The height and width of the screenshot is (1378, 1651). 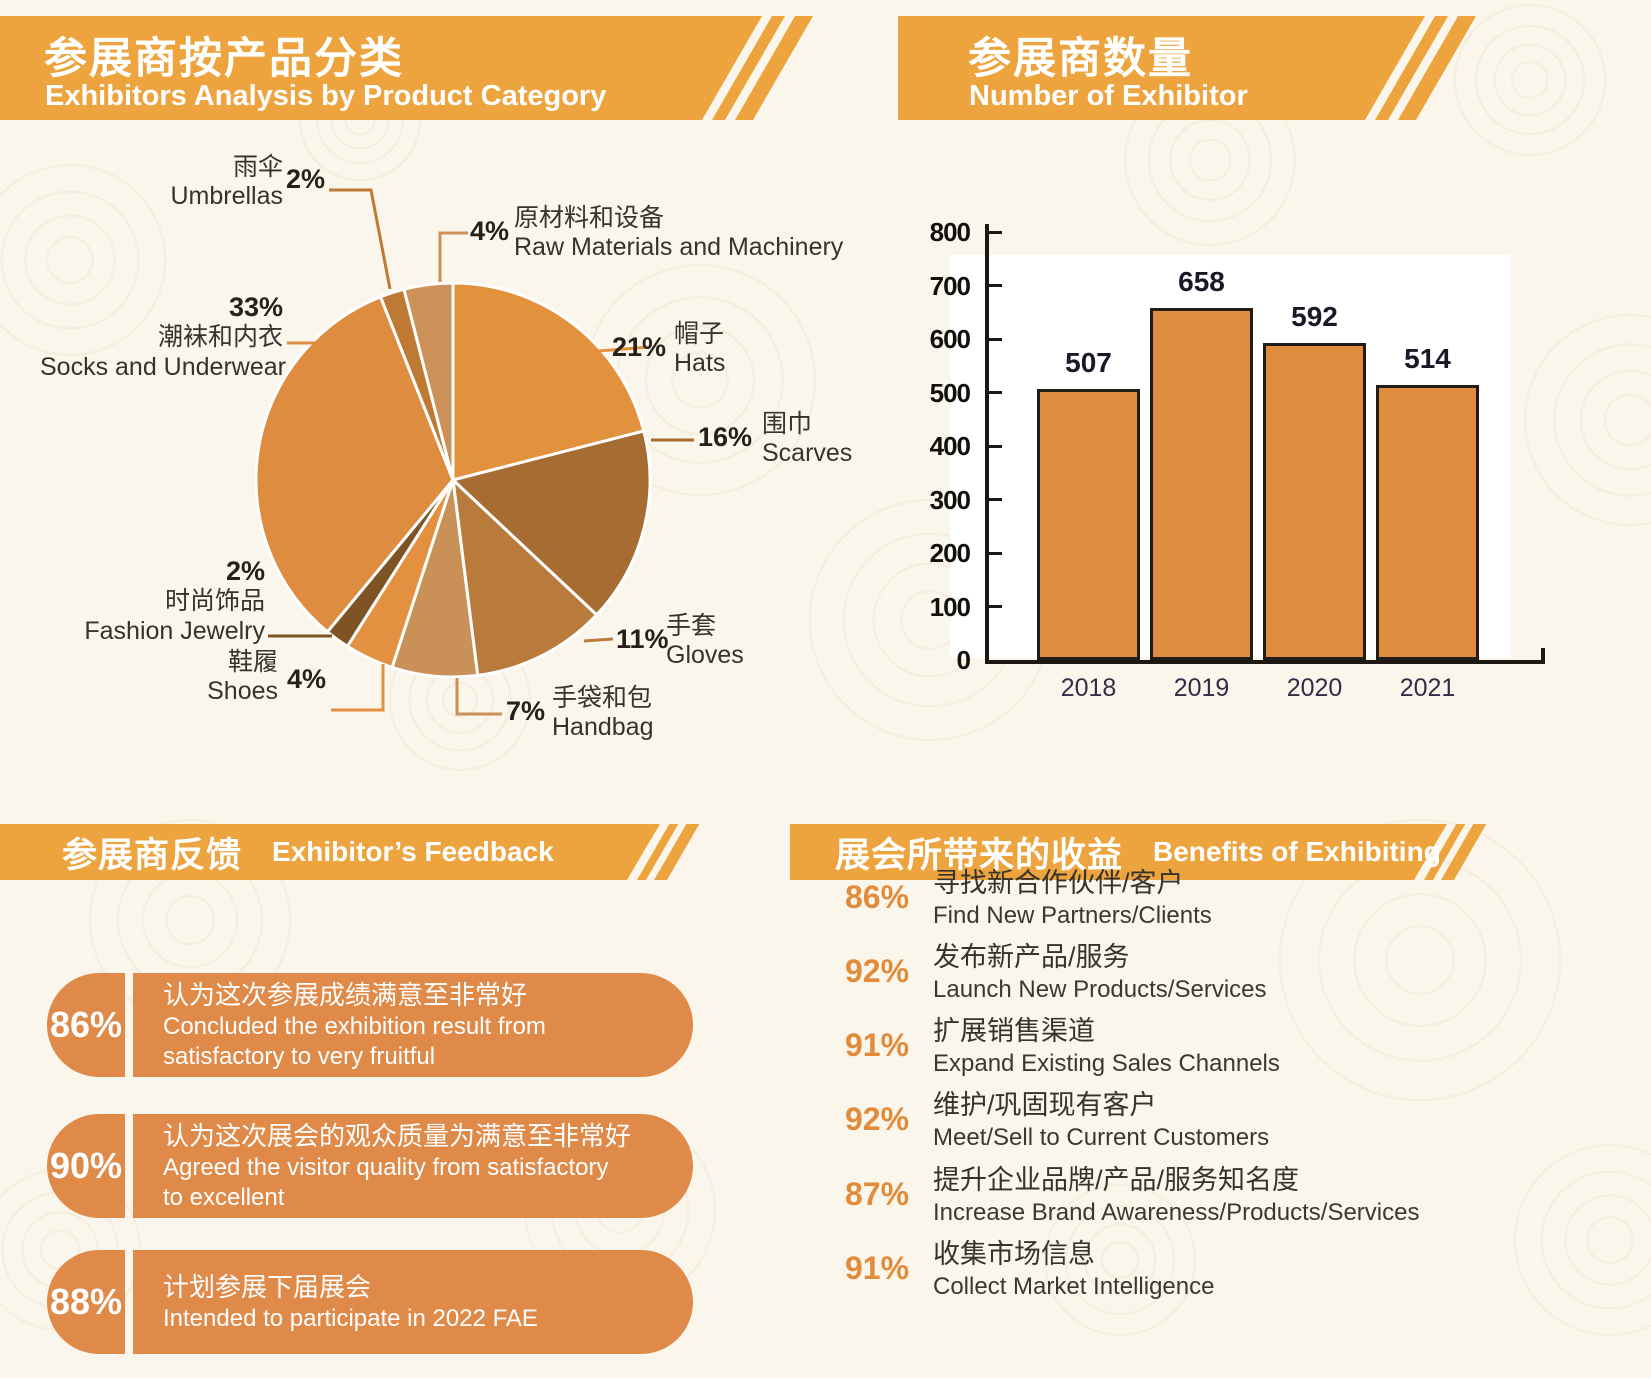 I want to click on pie-label-en: Hats, so click(x=700, y=363).